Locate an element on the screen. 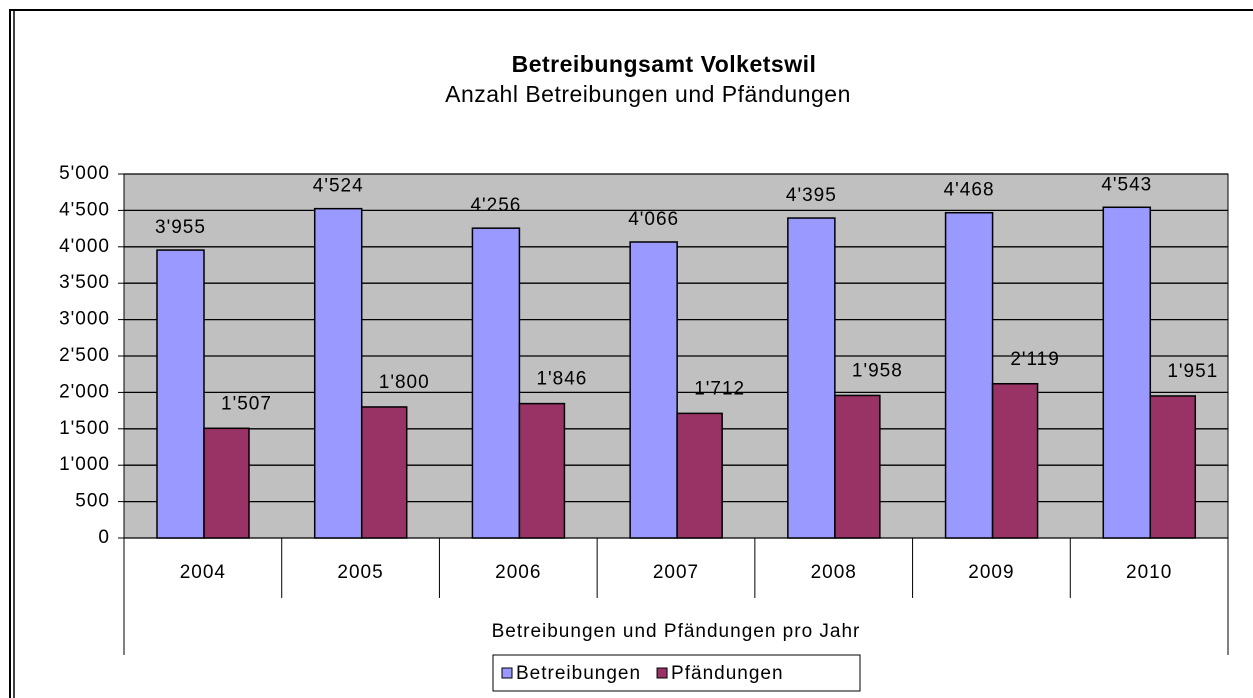 The width and height of the screenshot is (1253, 698). y-tick-label: 500 is located at coordinates (92, 501).